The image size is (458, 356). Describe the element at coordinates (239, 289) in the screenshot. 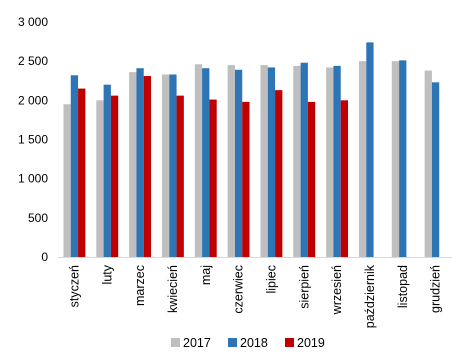

I see `category-label: czerwiec` at that location.